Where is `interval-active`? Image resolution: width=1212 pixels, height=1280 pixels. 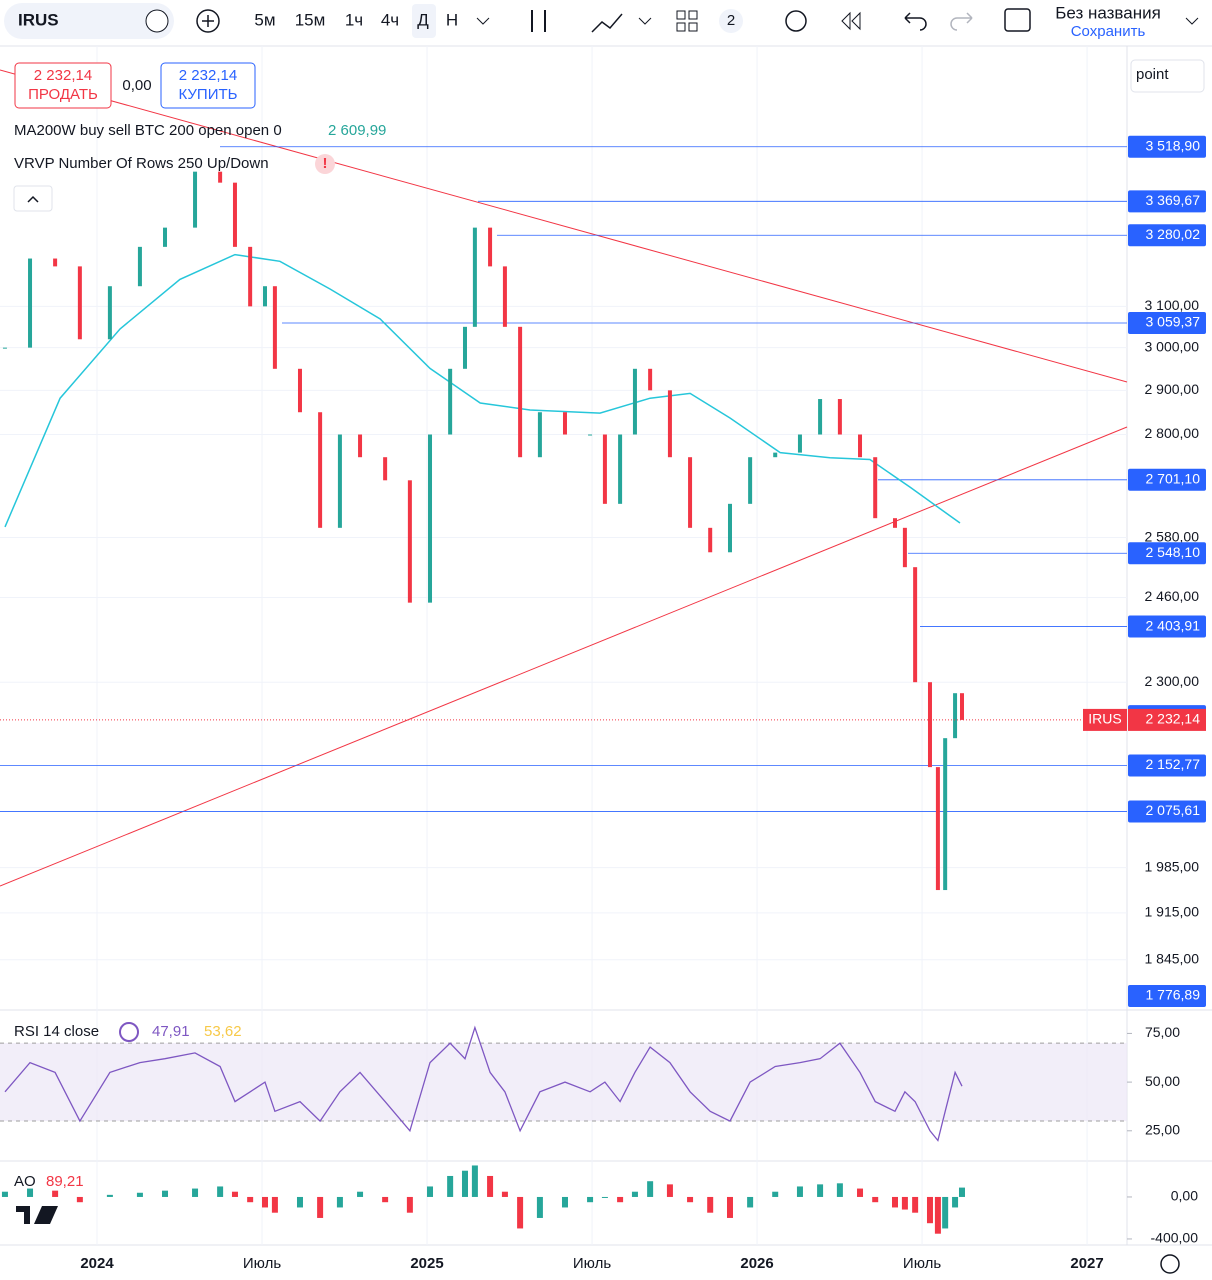
interval-active is located at coordinates (424, 21).